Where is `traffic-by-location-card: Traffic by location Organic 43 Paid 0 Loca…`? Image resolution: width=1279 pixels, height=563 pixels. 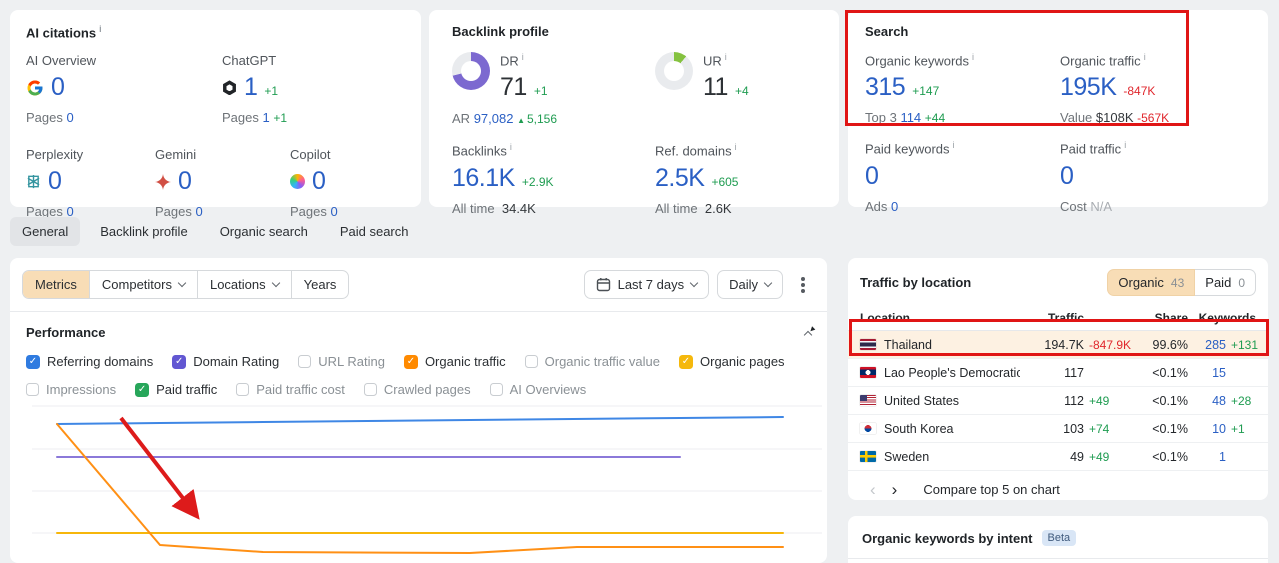
traffic-by-location-card: Traffic by location Organic 43 Paid 0 Loca… is located at coordinates (1058, 379).